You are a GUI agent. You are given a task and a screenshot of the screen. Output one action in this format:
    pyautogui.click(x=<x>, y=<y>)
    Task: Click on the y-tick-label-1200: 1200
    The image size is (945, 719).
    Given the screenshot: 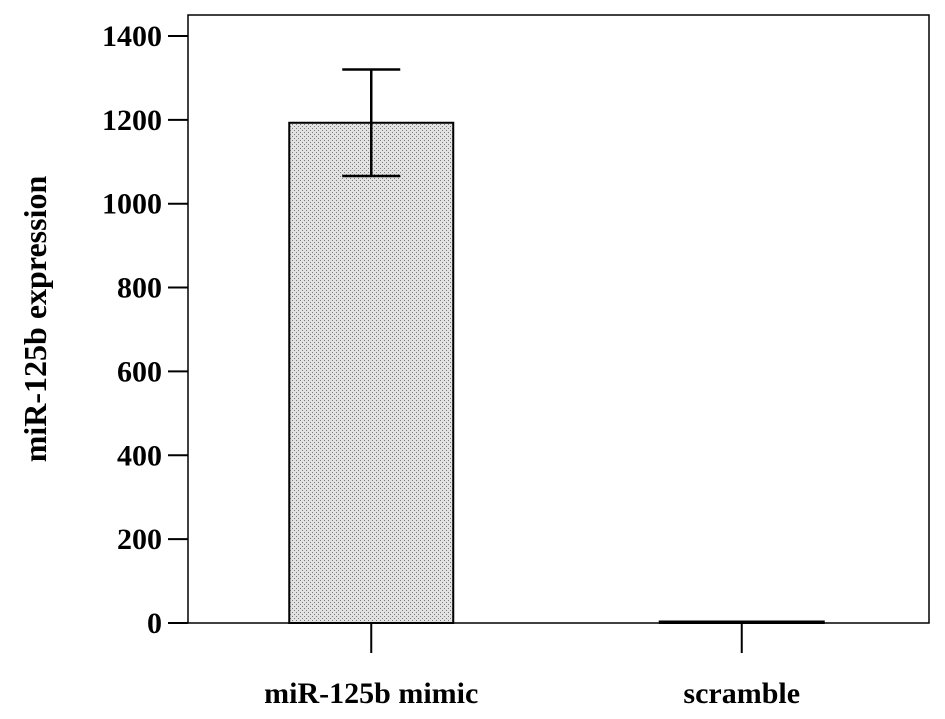 What is the action you would take?
    pyautogui.click(x=132, y=120)
    